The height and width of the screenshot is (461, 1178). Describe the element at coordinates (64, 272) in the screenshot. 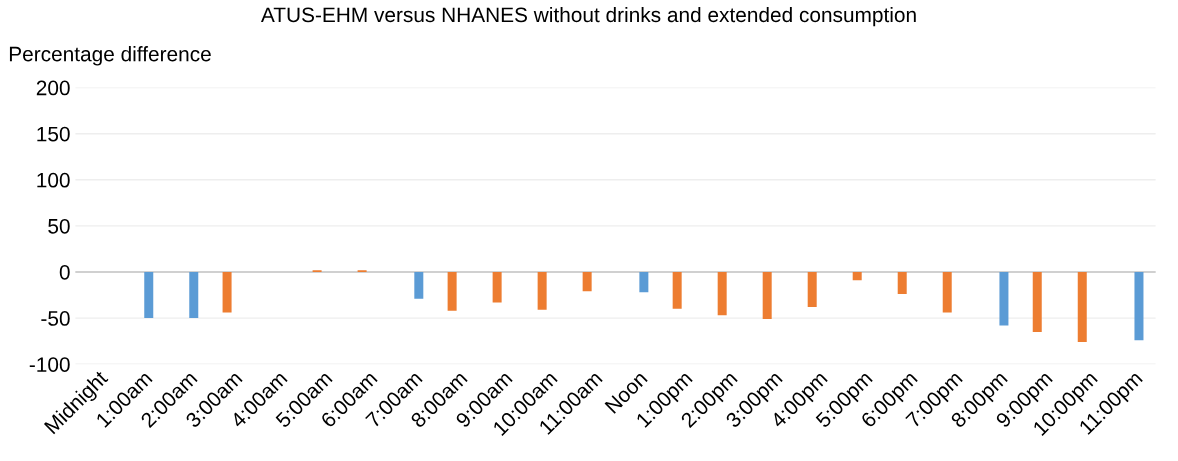

I see `y-tick-label: 0` at that location.